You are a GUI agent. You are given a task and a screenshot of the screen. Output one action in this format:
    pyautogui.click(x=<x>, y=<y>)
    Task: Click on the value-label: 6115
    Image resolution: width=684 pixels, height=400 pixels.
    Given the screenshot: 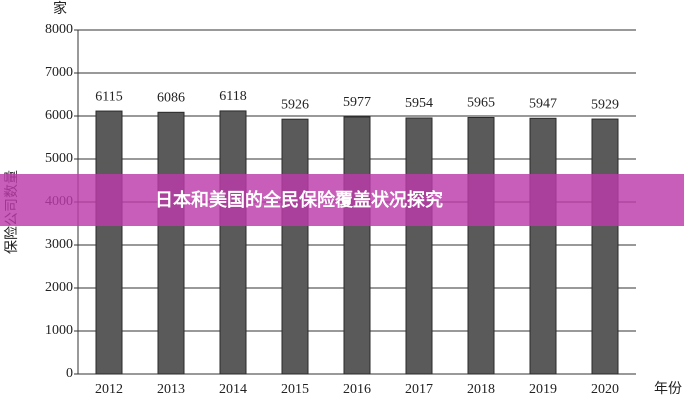 What is the action you would take?
    pyautogui.click(x=108, y=96)
    